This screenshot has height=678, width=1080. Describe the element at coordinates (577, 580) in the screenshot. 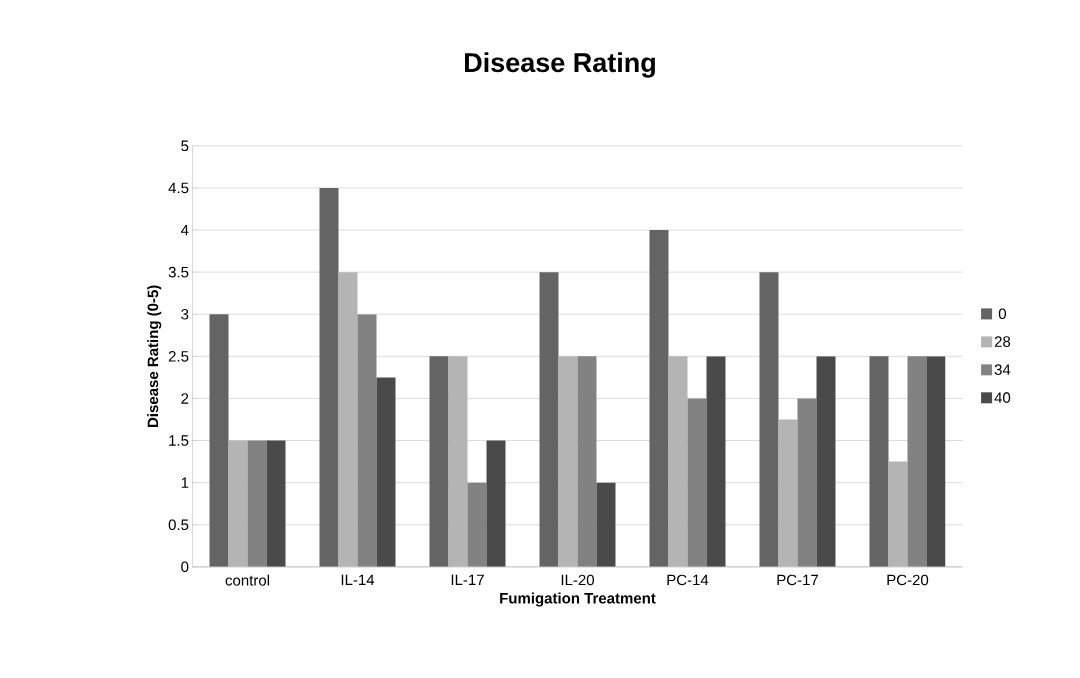

I see `x-tick-label: IL-20` at that location.